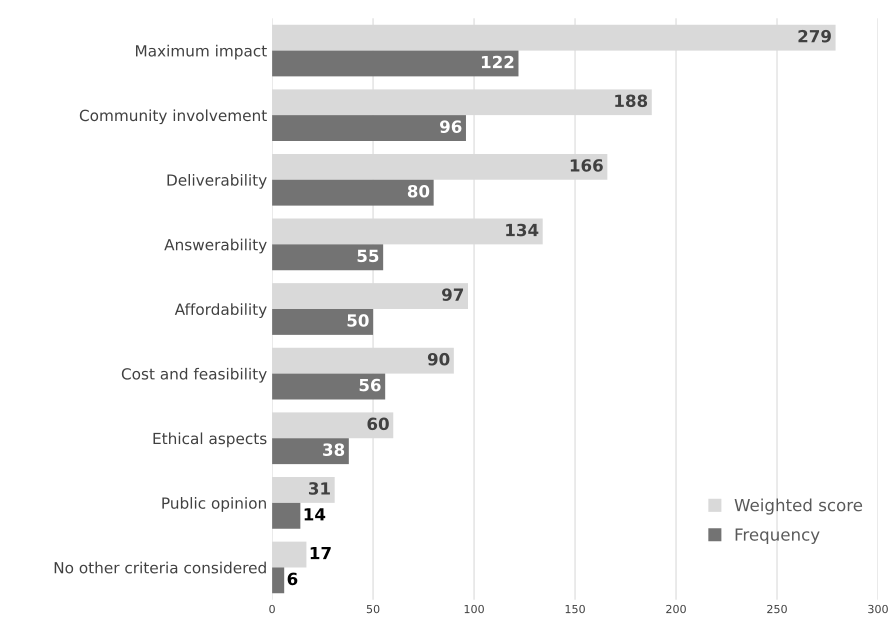  I want to click on data-label: 55, so click(368, 256).